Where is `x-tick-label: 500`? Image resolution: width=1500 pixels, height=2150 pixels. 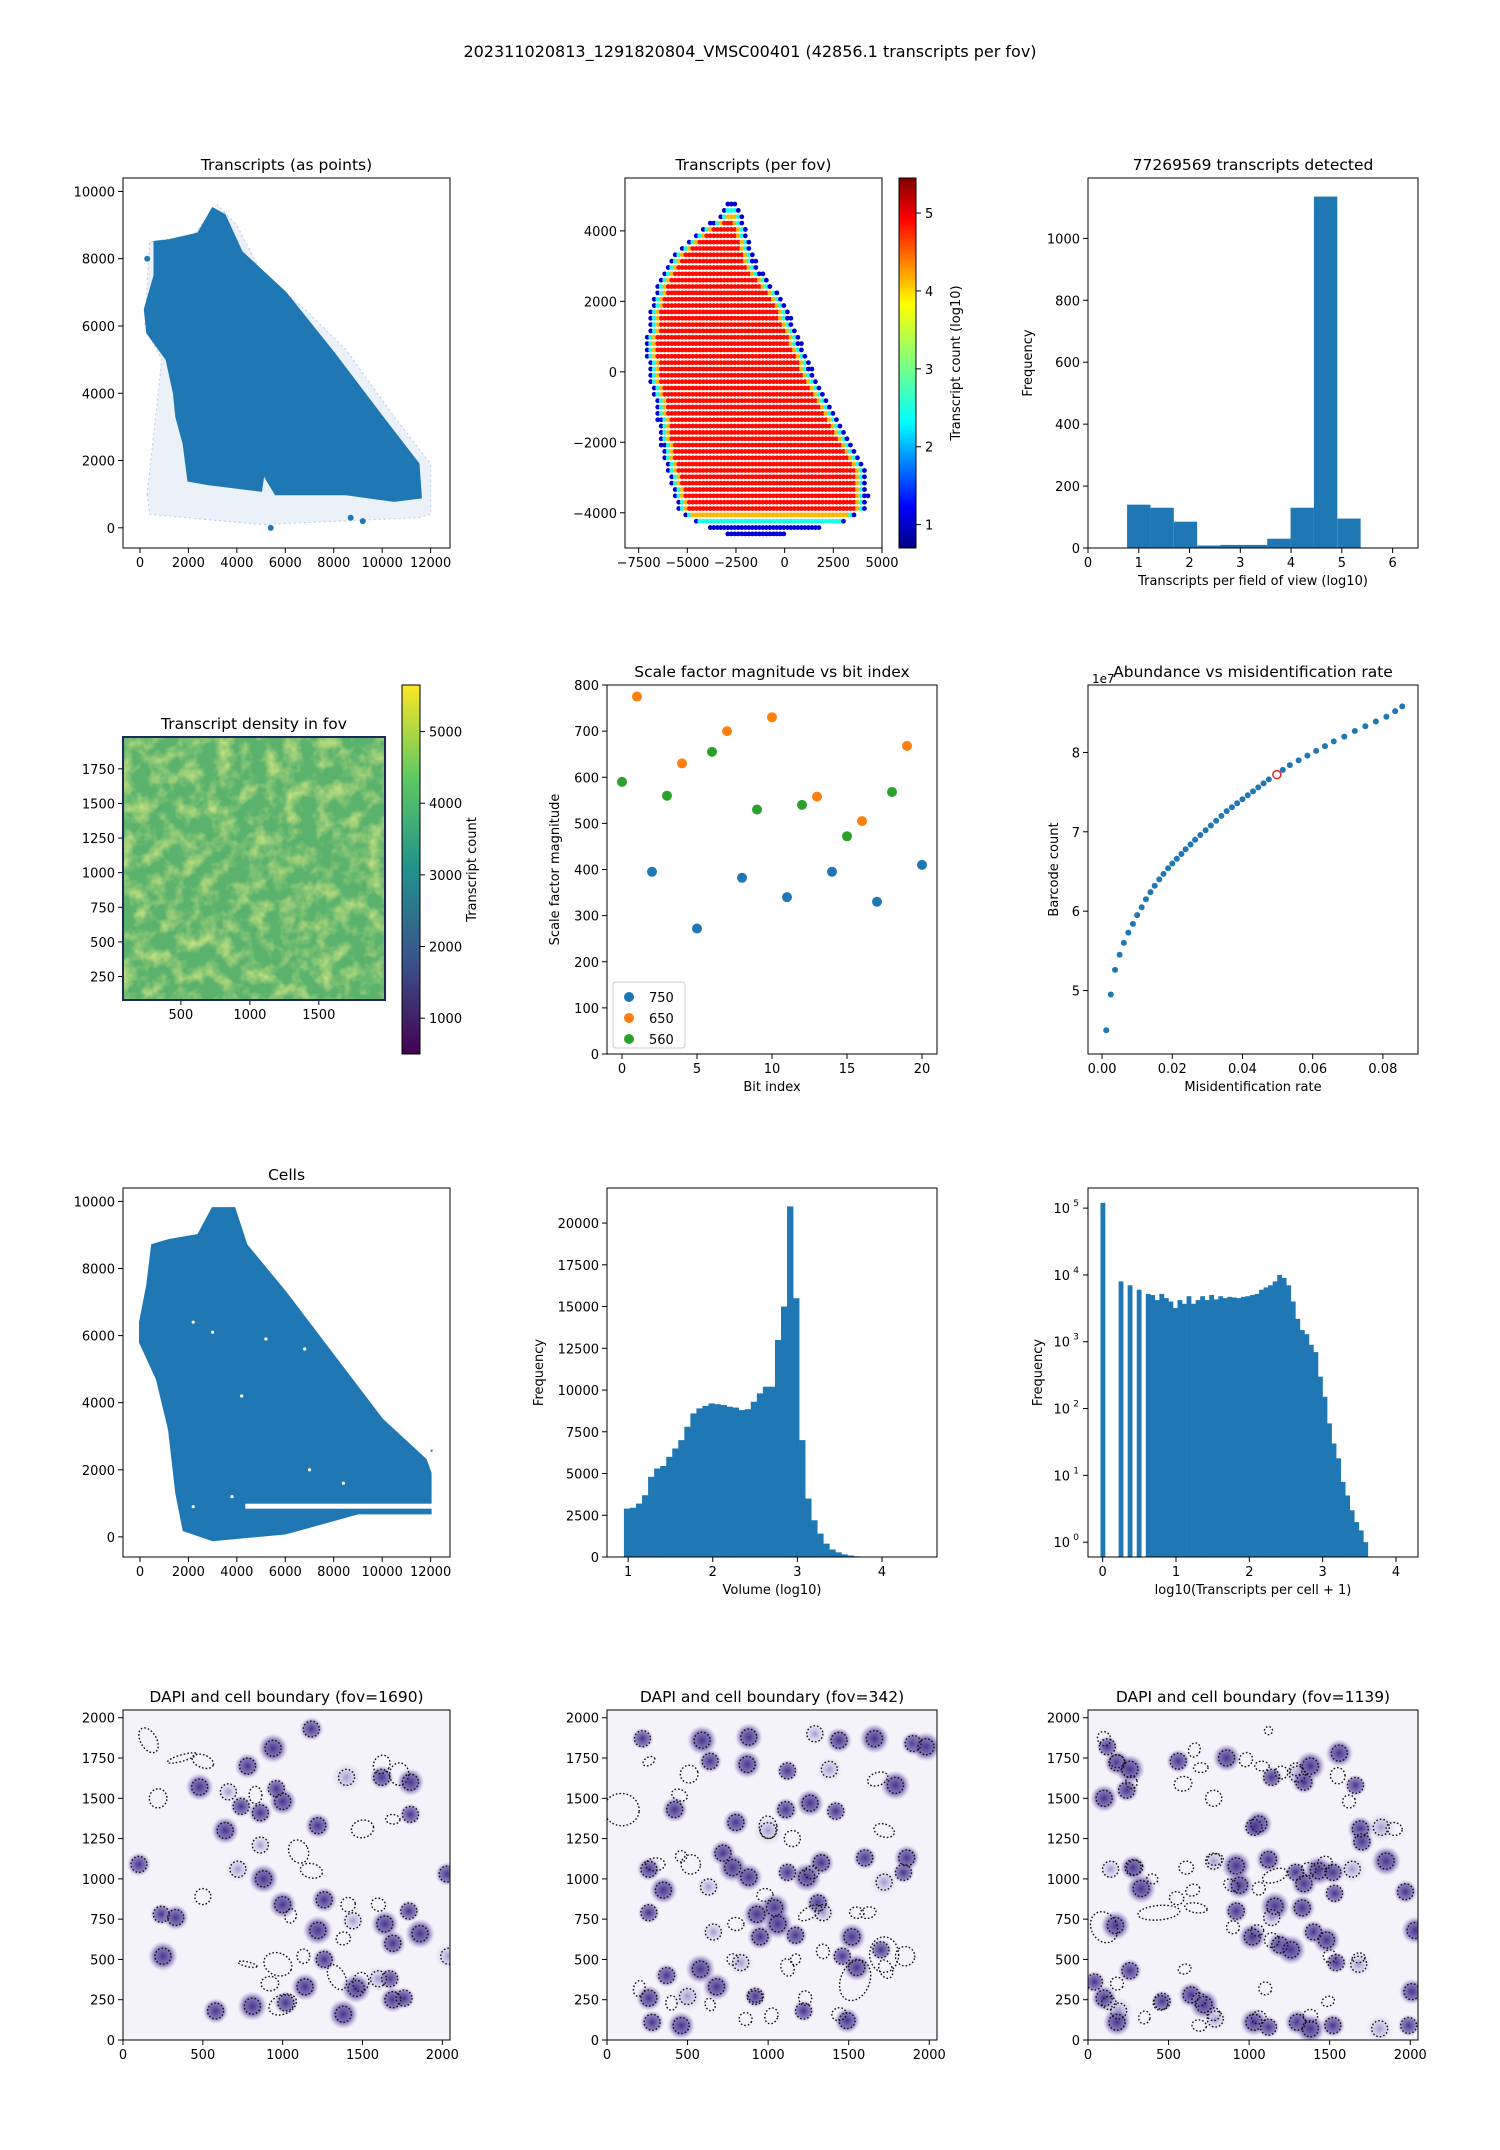 x-tick-label: 500 is located at coordinates (1168, 2055).